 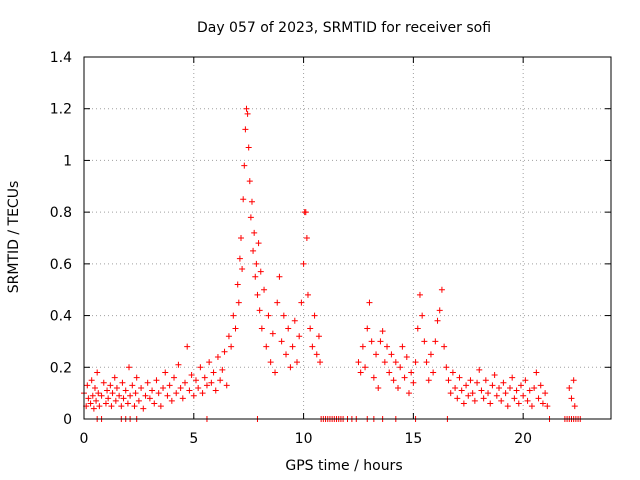 What do you see at coordinates (61, 368) in the screenshot?
I see `y-tick-label: 0.2` at bounding box center [61, 368].